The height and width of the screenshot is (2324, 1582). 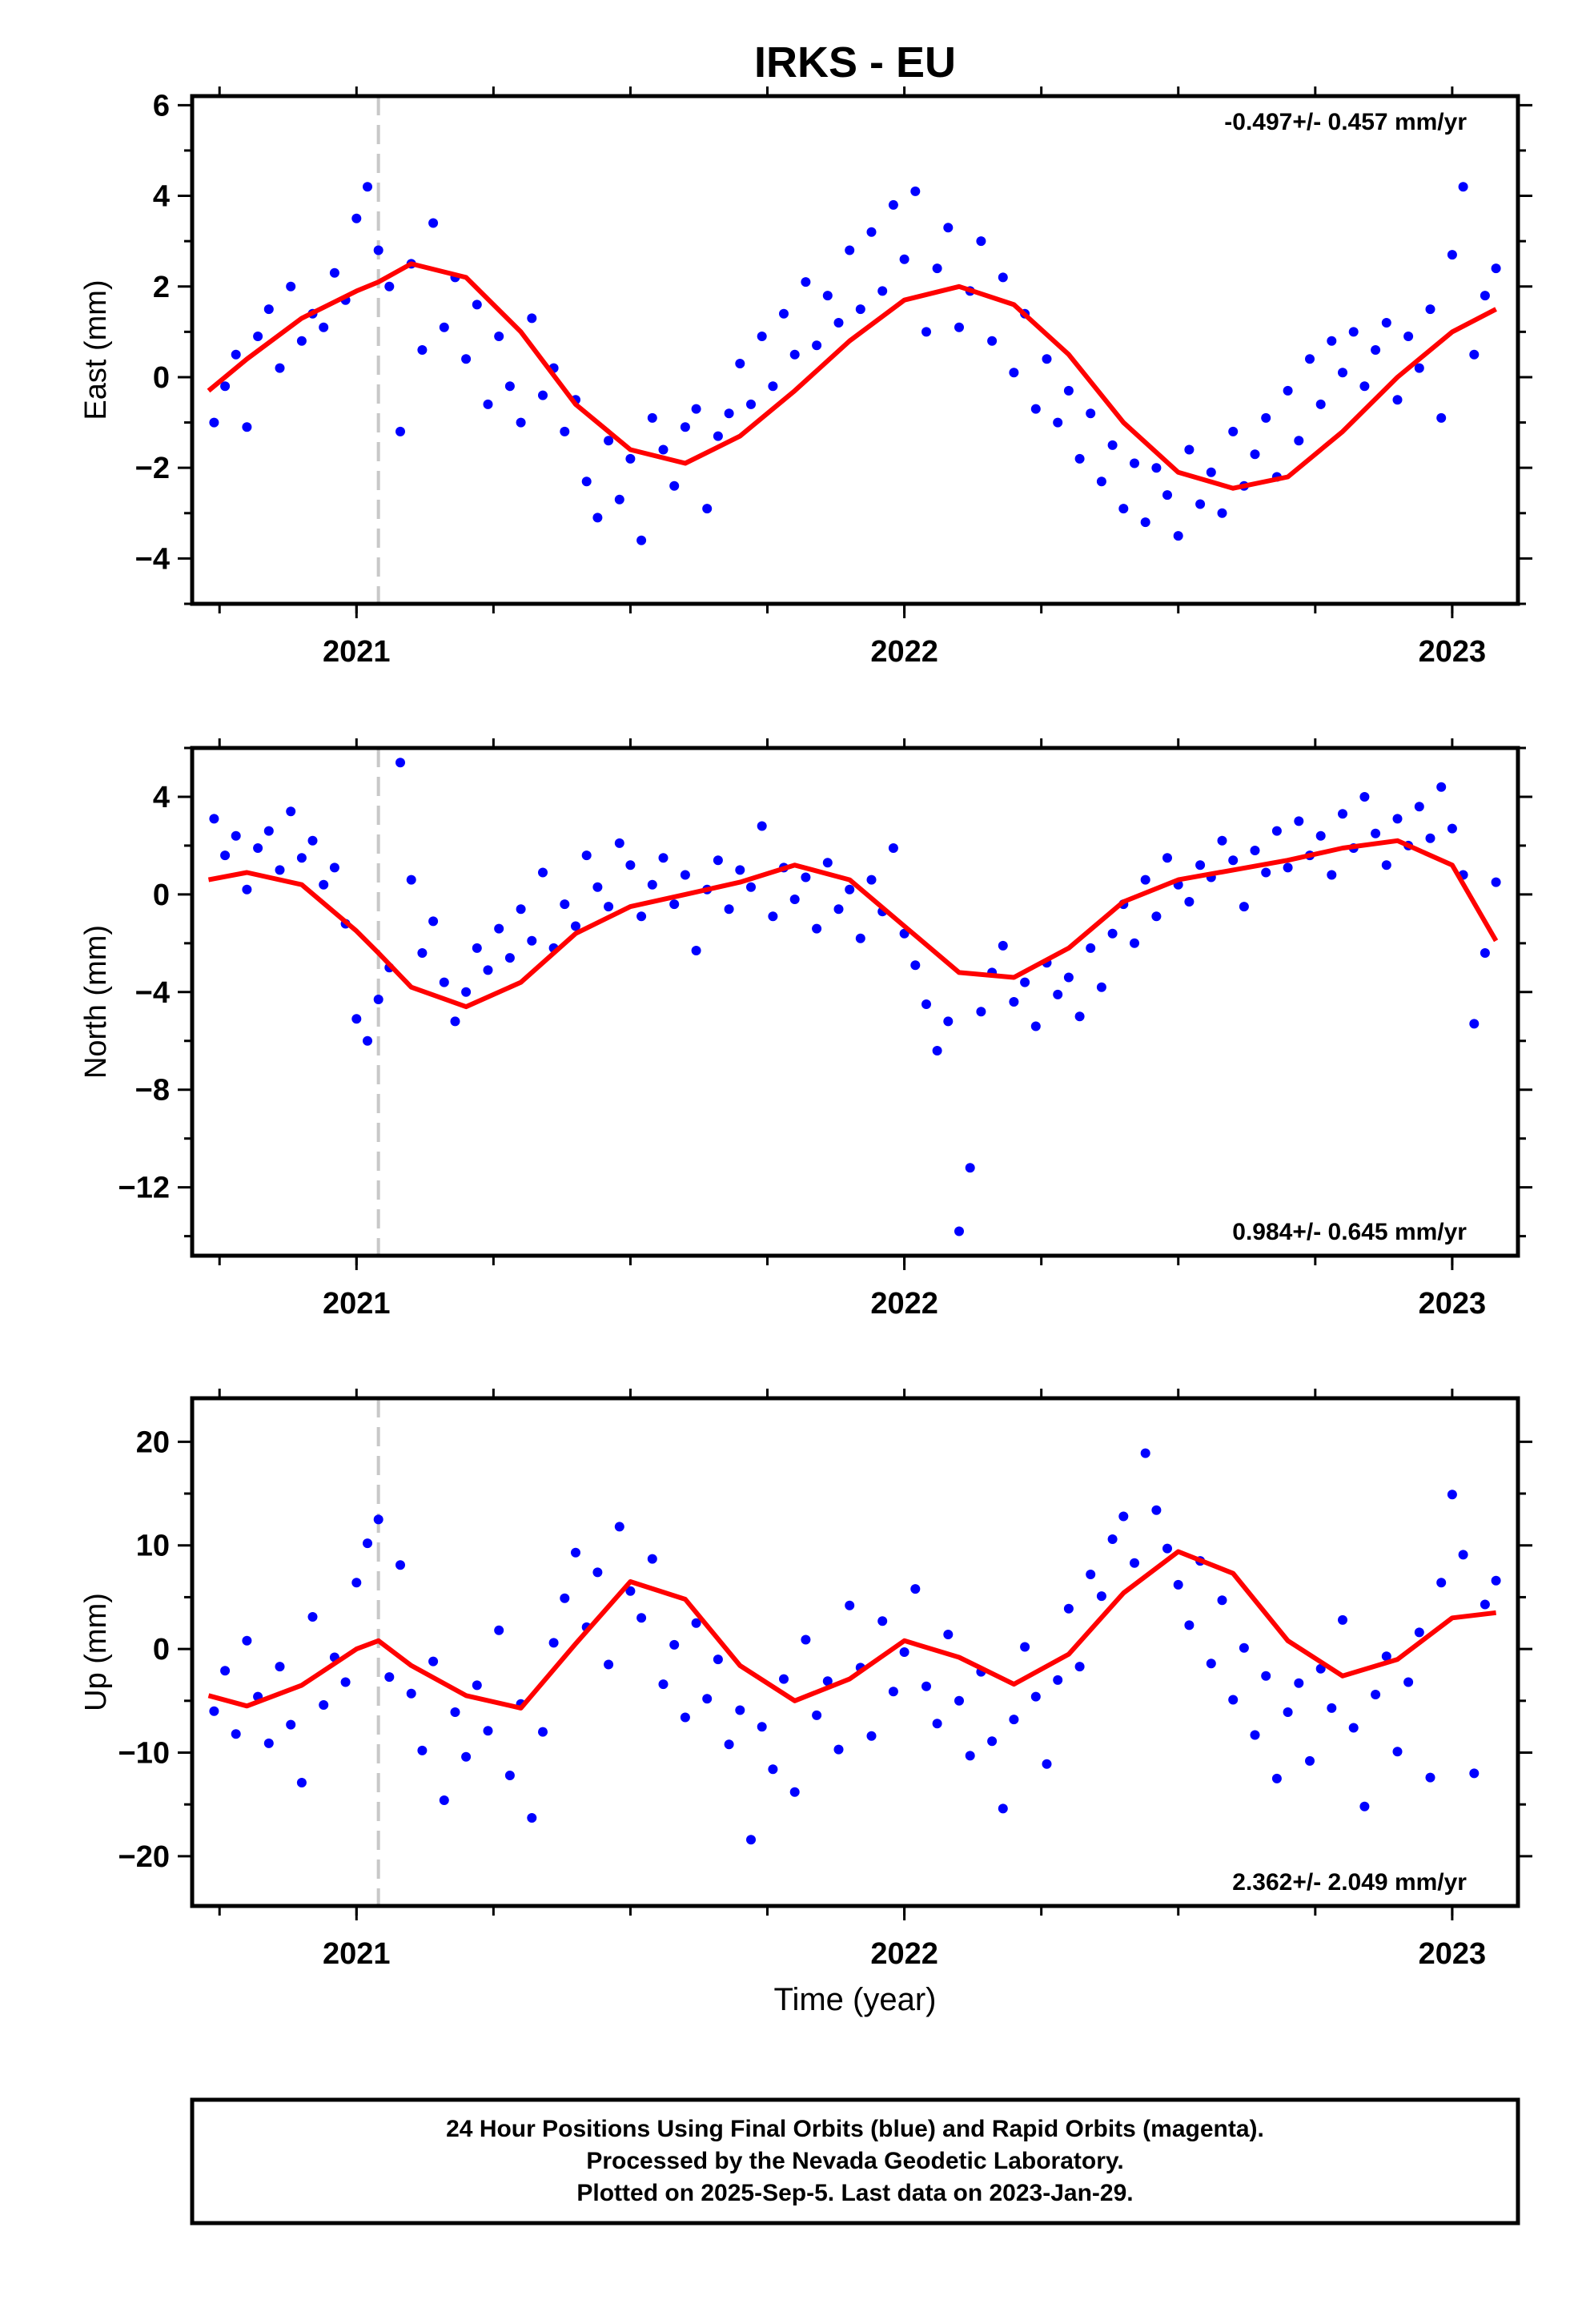 I want to click on y-tick-label: −10, so click(x=144, y=1754).